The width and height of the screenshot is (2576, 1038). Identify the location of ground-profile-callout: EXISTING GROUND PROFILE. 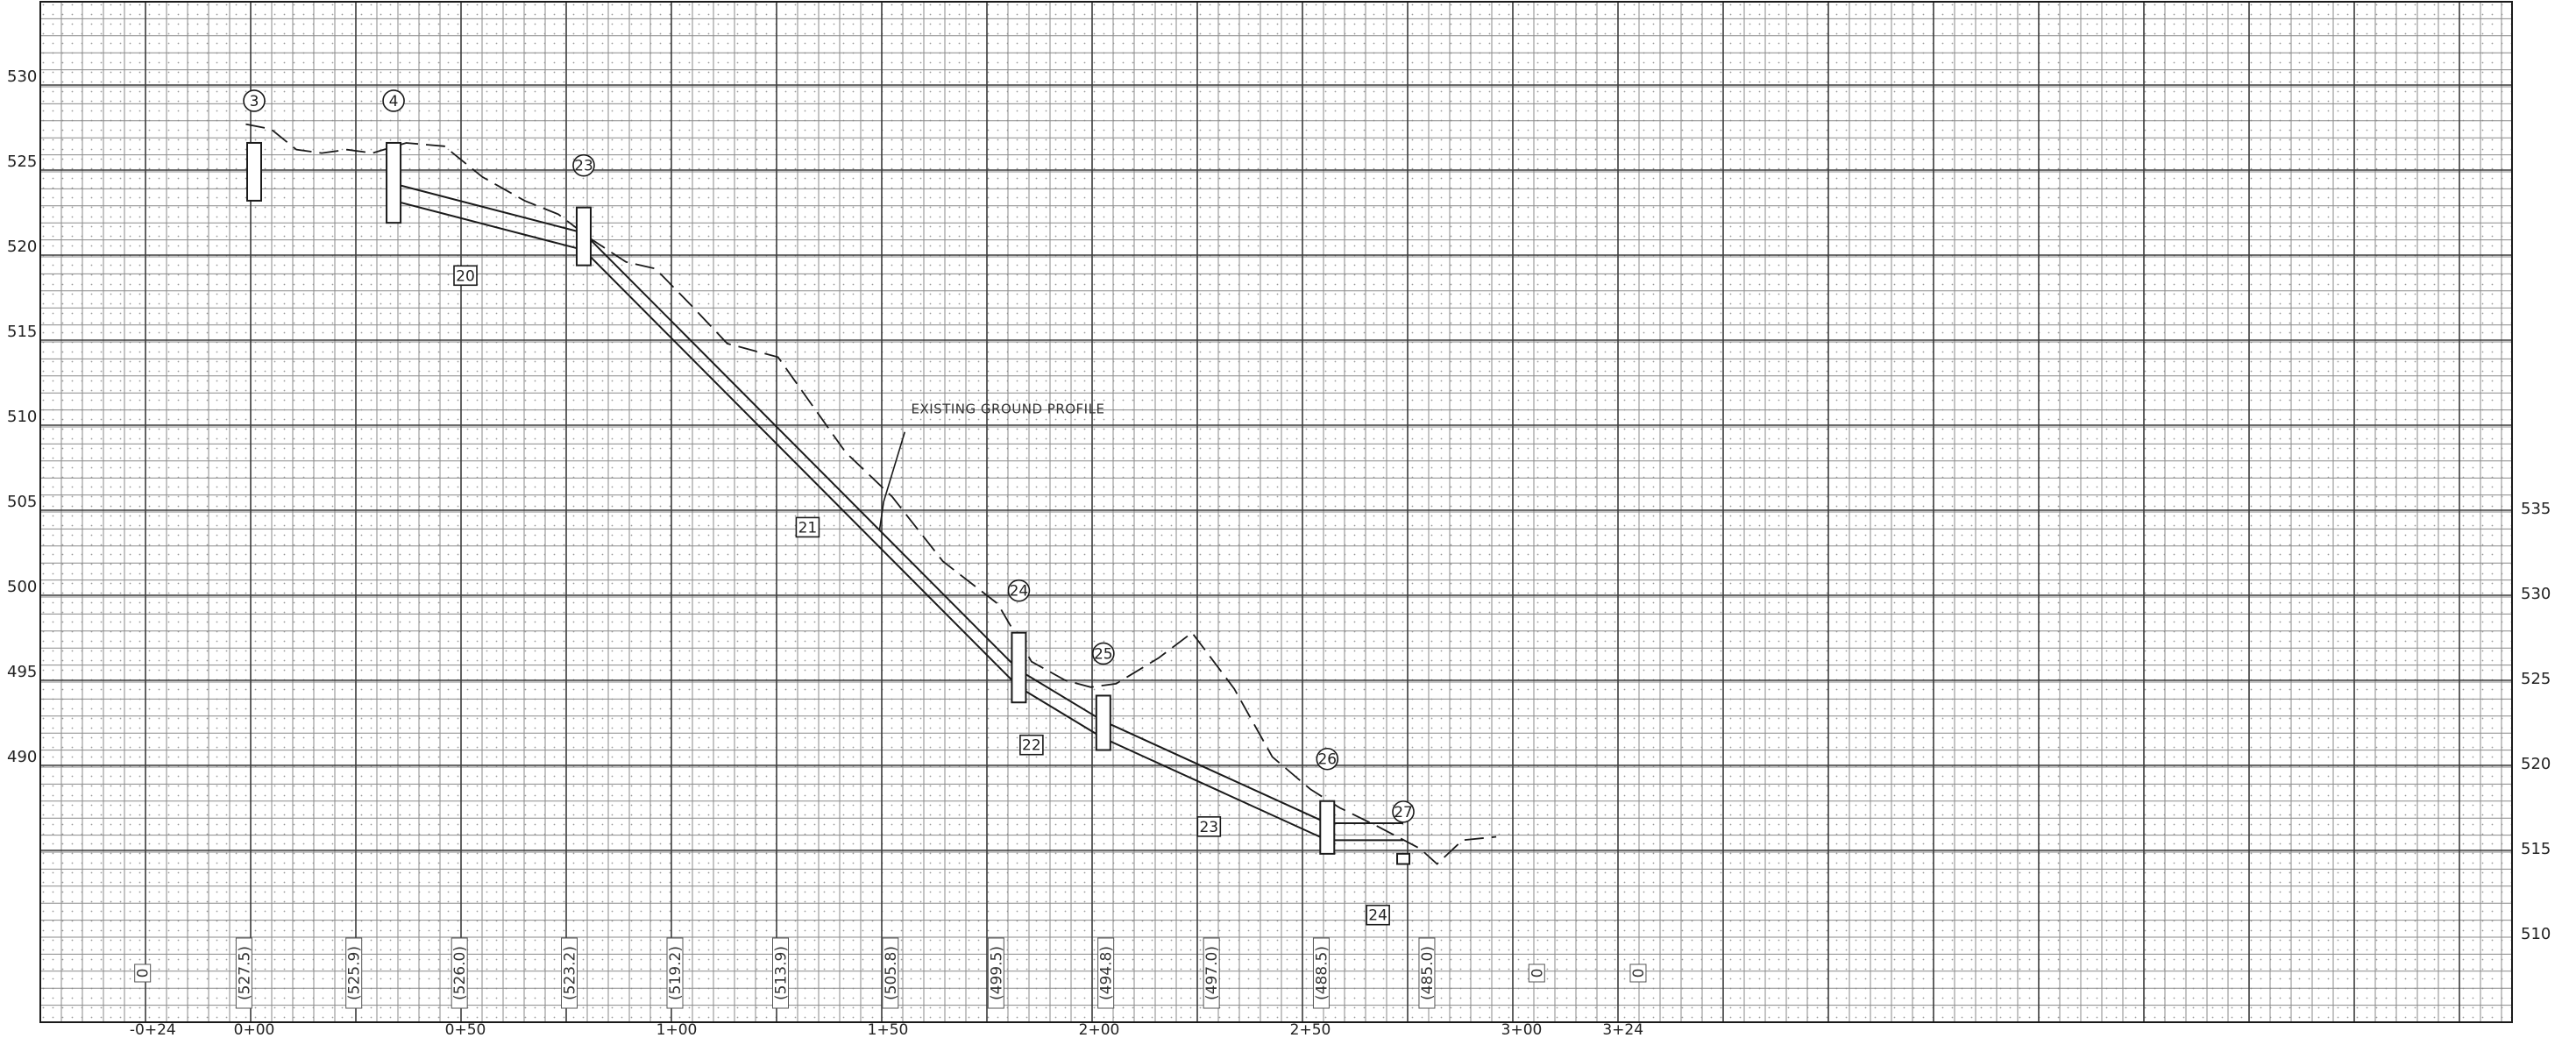
(991, 466).